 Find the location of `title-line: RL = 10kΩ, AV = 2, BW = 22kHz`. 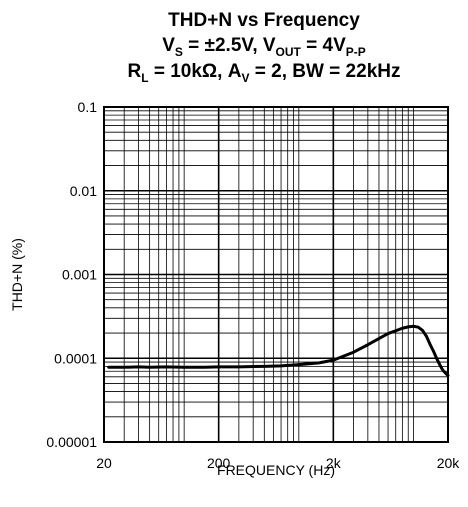

title-line: RL = 10kΩ, AV = 2, BW = 22kHz is located at coordinates (264, 73).